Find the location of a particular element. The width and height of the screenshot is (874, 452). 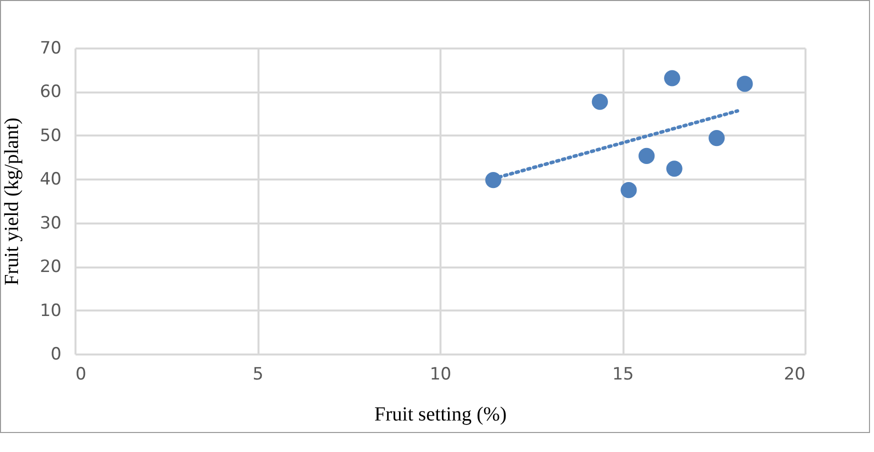

y-axis-title: Fruit yield (kg/plant) is located at coordinates (11, 202).